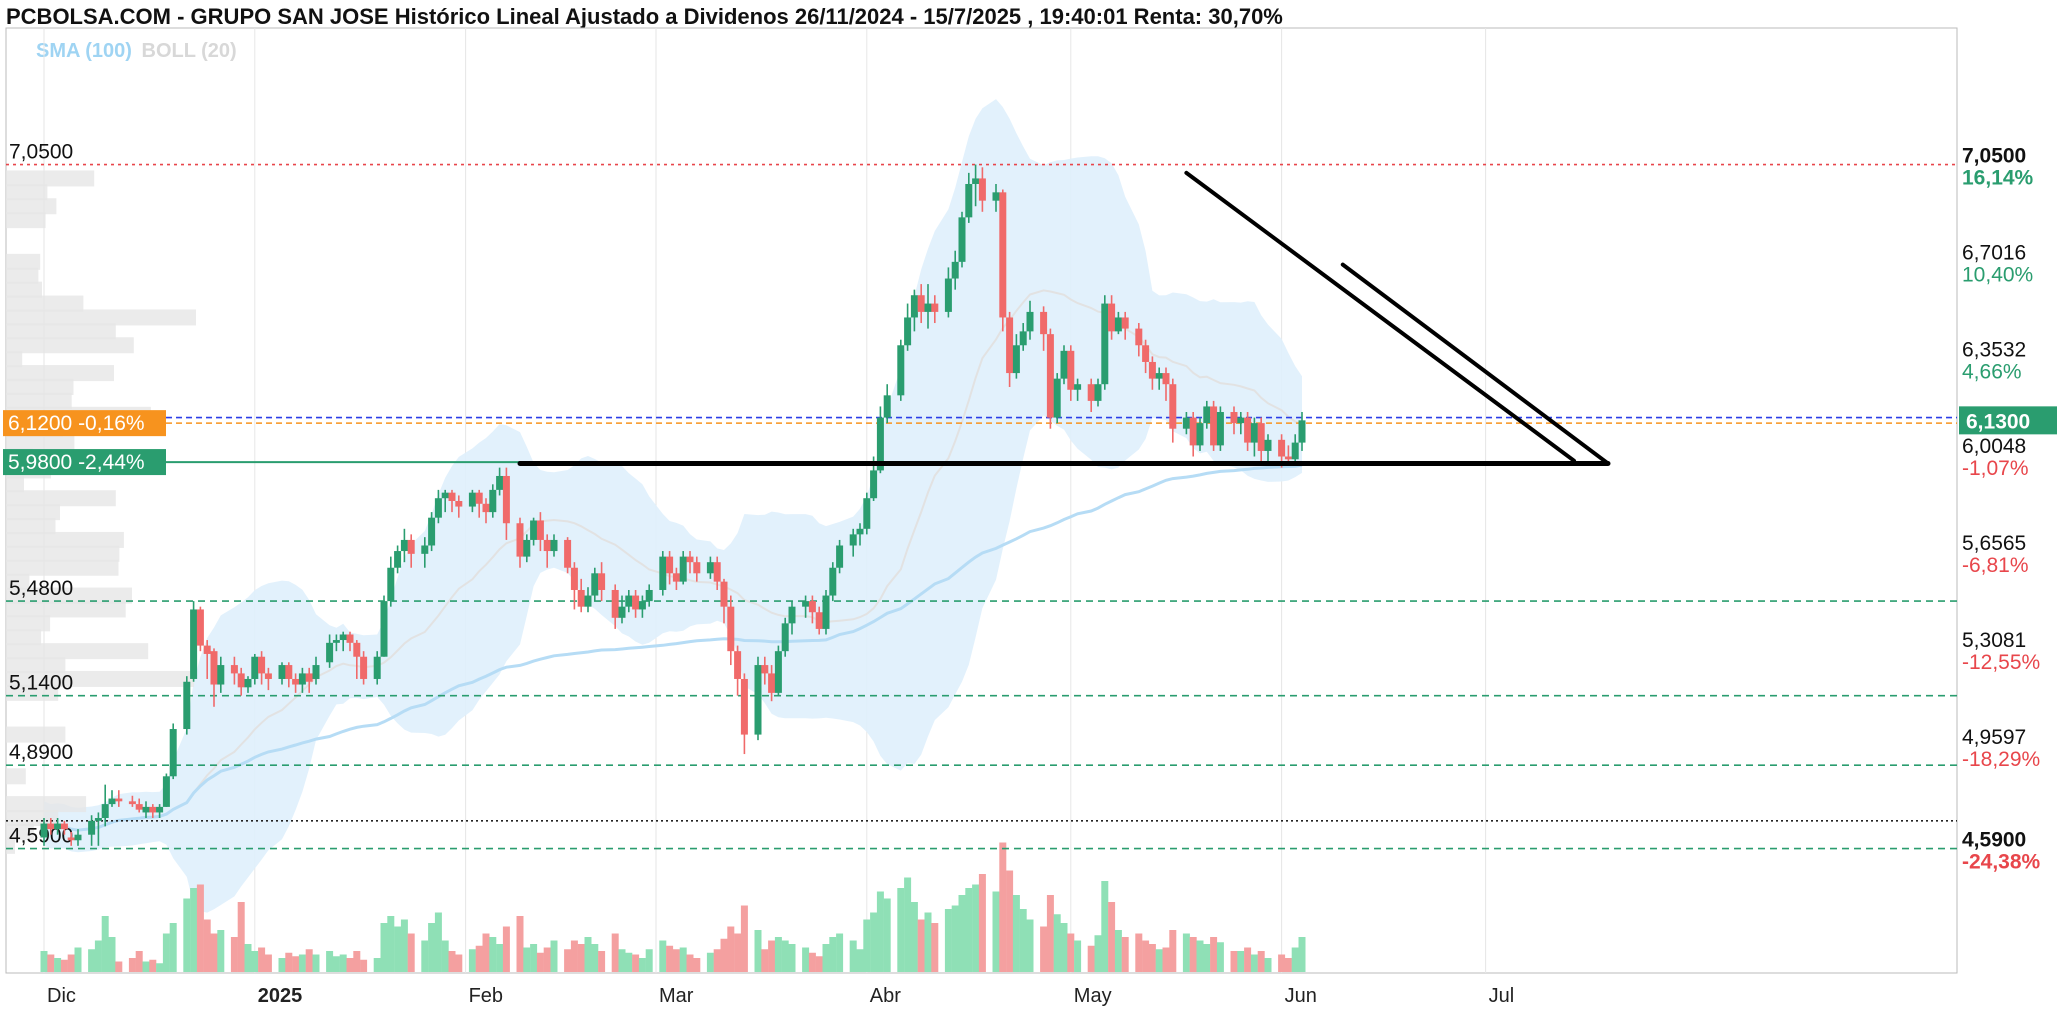 The height and width of the screenshot is (1016, 2062). I want to click on y-axis-price-label: 5,3081, so click(1994, 640).